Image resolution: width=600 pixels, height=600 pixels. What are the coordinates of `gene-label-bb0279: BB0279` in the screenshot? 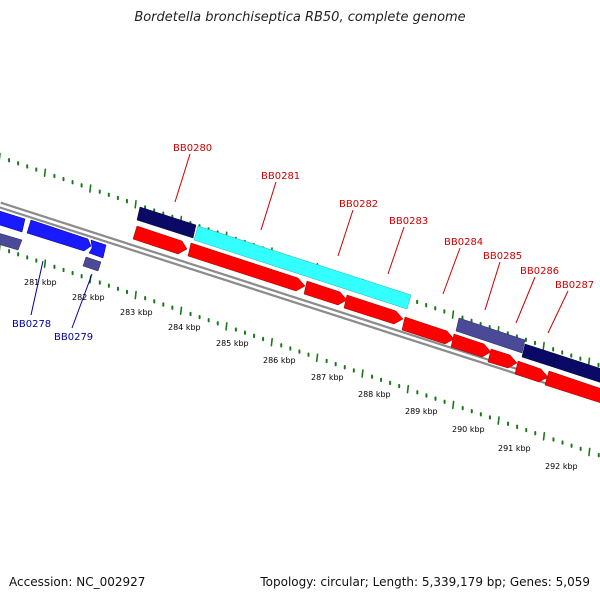 It's located at (73, 337).